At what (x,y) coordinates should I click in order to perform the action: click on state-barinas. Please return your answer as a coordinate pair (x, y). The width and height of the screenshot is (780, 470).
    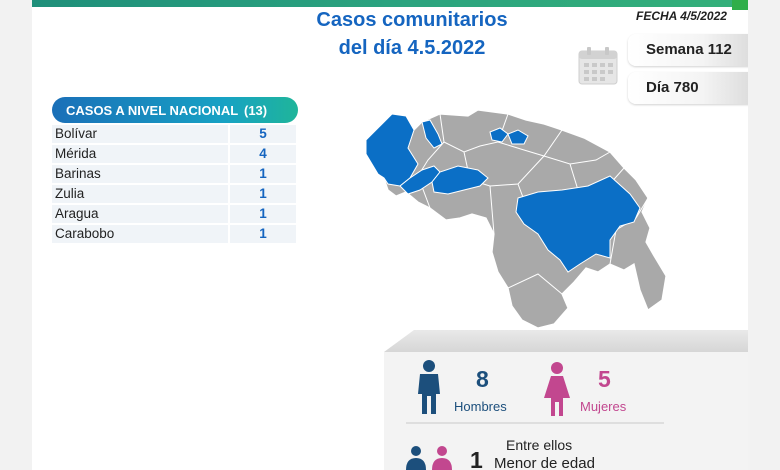
    Looking at the image, I should click on (460, 180).